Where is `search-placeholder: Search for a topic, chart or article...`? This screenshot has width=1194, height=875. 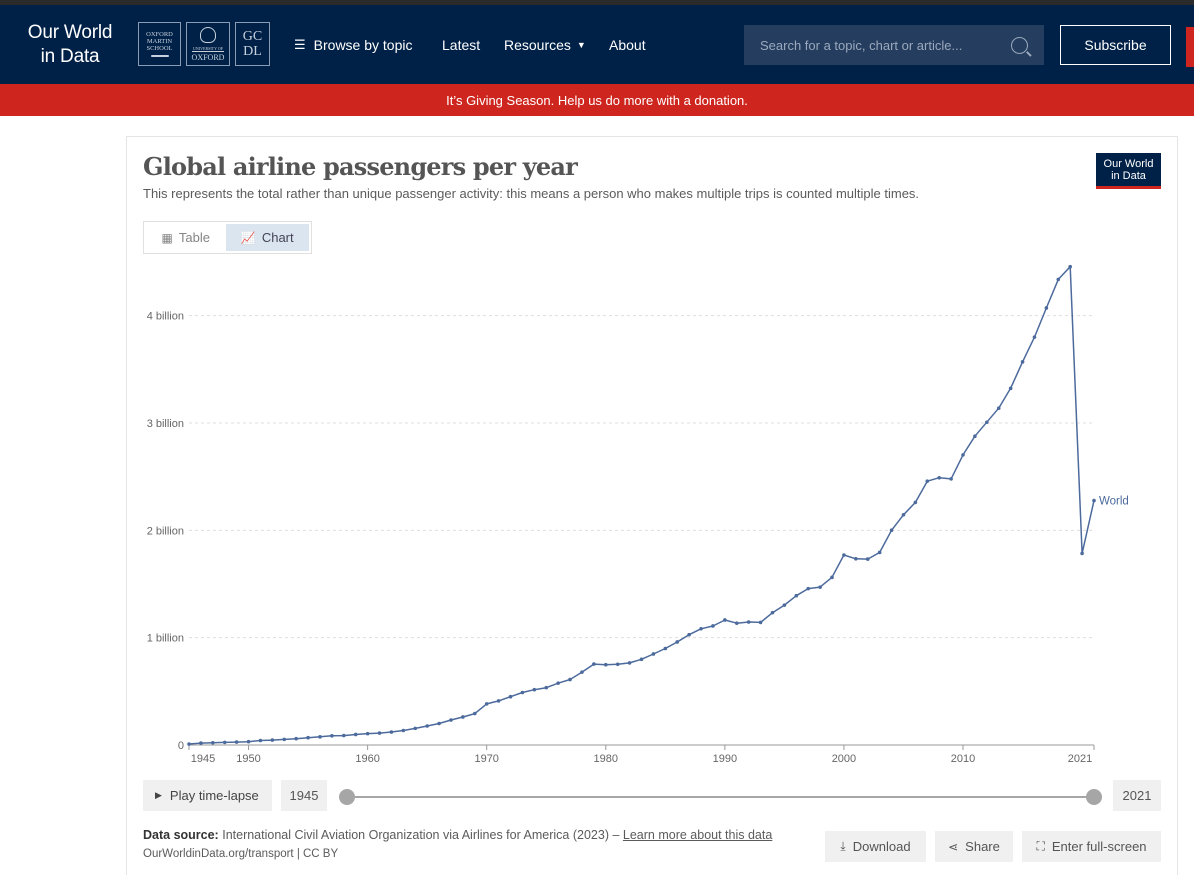 search-placeholder: Search for a topic, chart or article... is located at coordinates (861, 45).